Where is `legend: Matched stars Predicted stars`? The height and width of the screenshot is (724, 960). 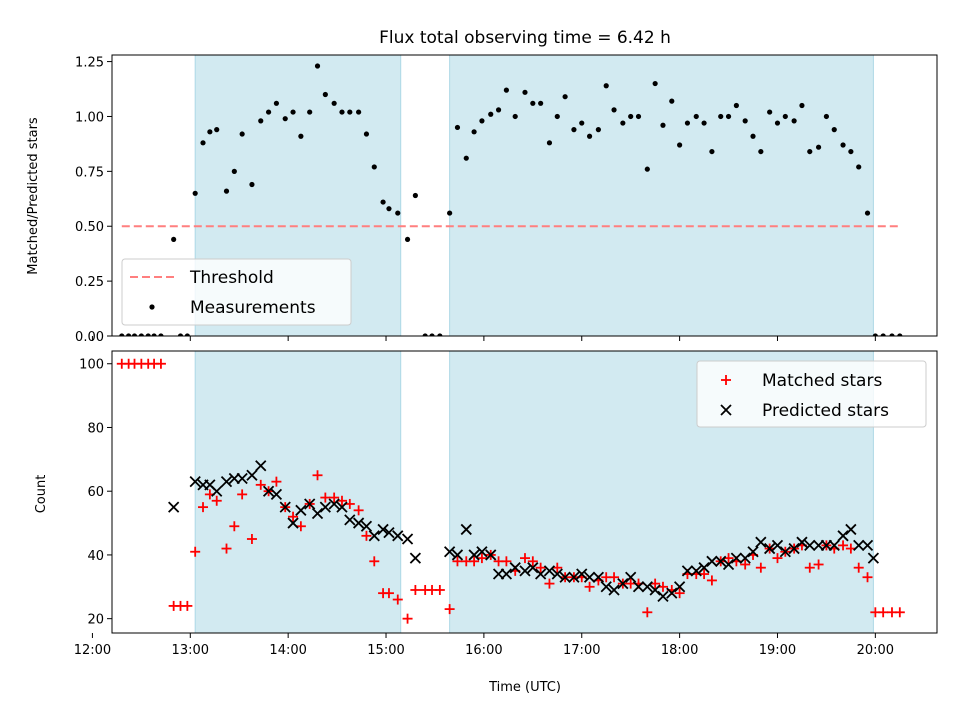 legend: Matched stars Predicted stars is located at coordinates (811, 394).